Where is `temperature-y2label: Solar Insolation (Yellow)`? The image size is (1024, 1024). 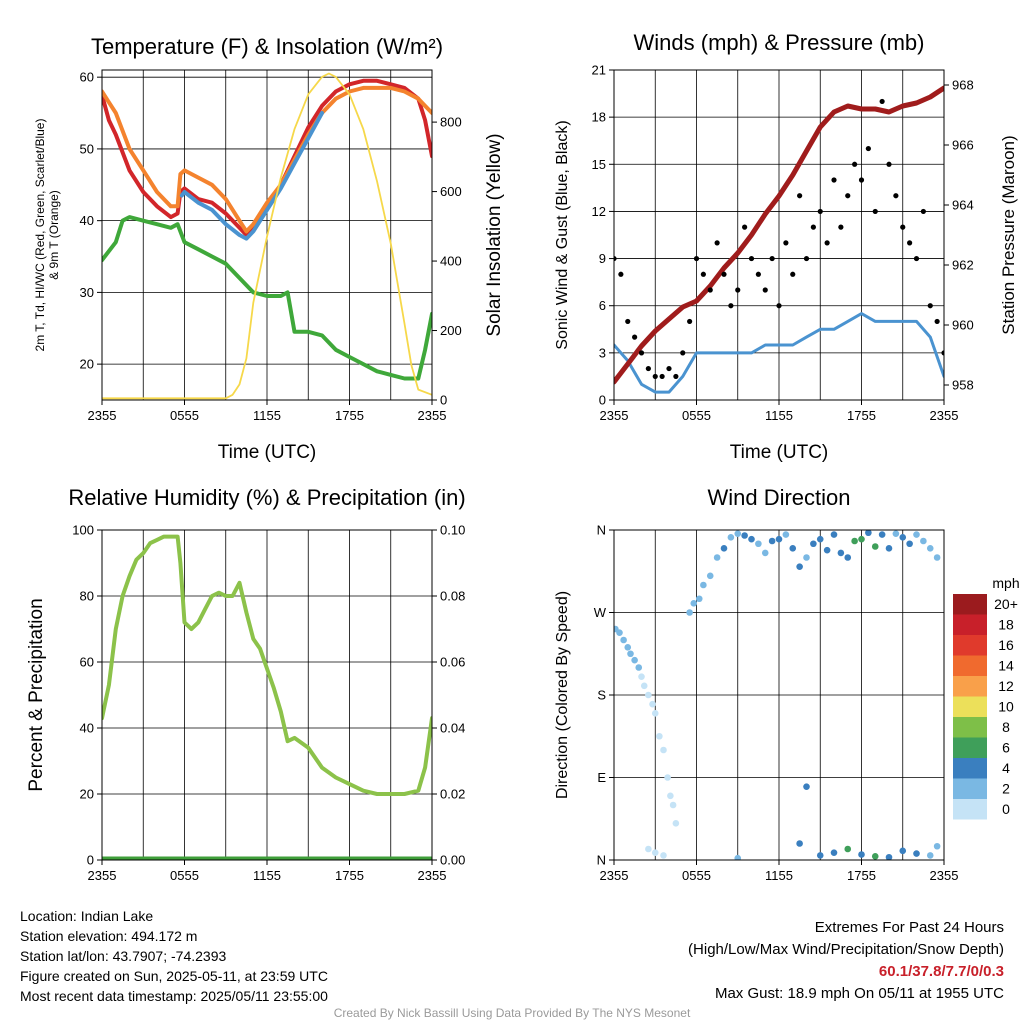
temperature-y2label: Solar Insolation (Yellow) is located at coordinates (494, 234).